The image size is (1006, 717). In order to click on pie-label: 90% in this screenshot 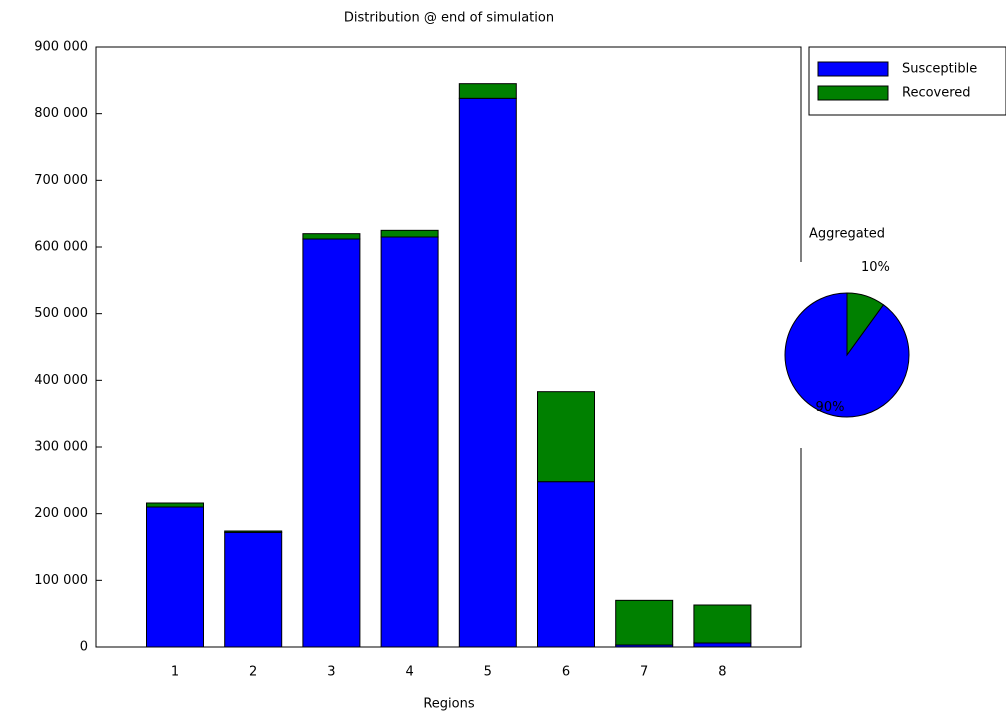, I will do `click(830, 407)`.